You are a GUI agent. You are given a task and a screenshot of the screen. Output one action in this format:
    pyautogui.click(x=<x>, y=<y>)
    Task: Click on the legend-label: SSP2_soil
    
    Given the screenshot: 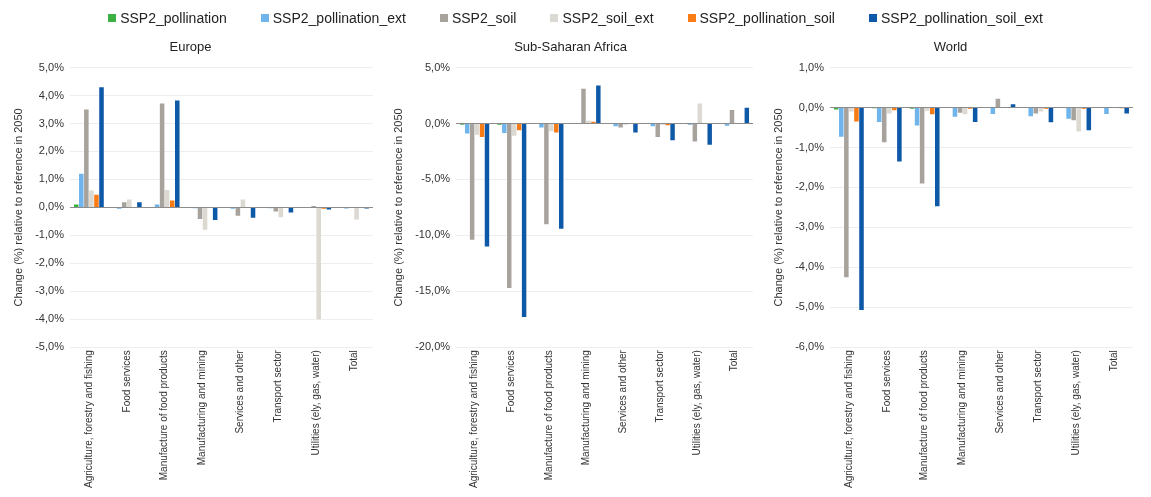 What is the action you would take?
    pyautogui.click(x=484, y=18)
    